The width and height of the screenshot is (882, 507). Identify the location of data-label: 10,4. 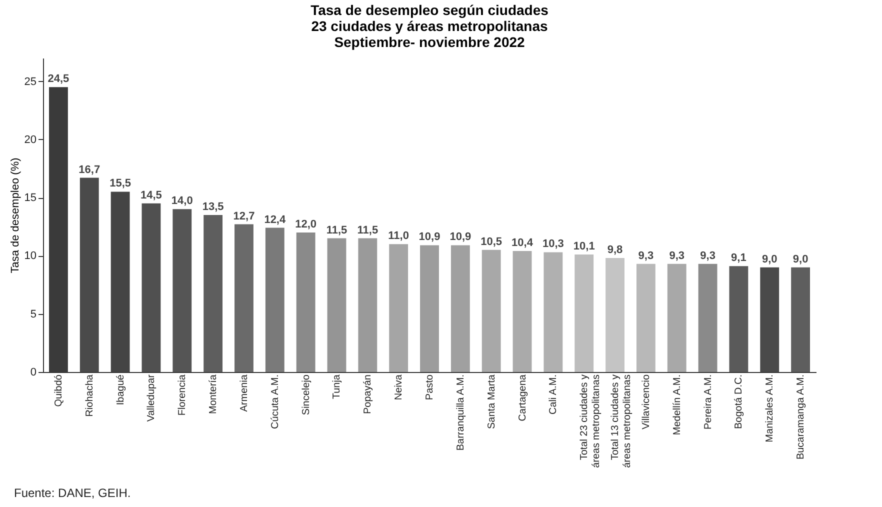
(523, 243).